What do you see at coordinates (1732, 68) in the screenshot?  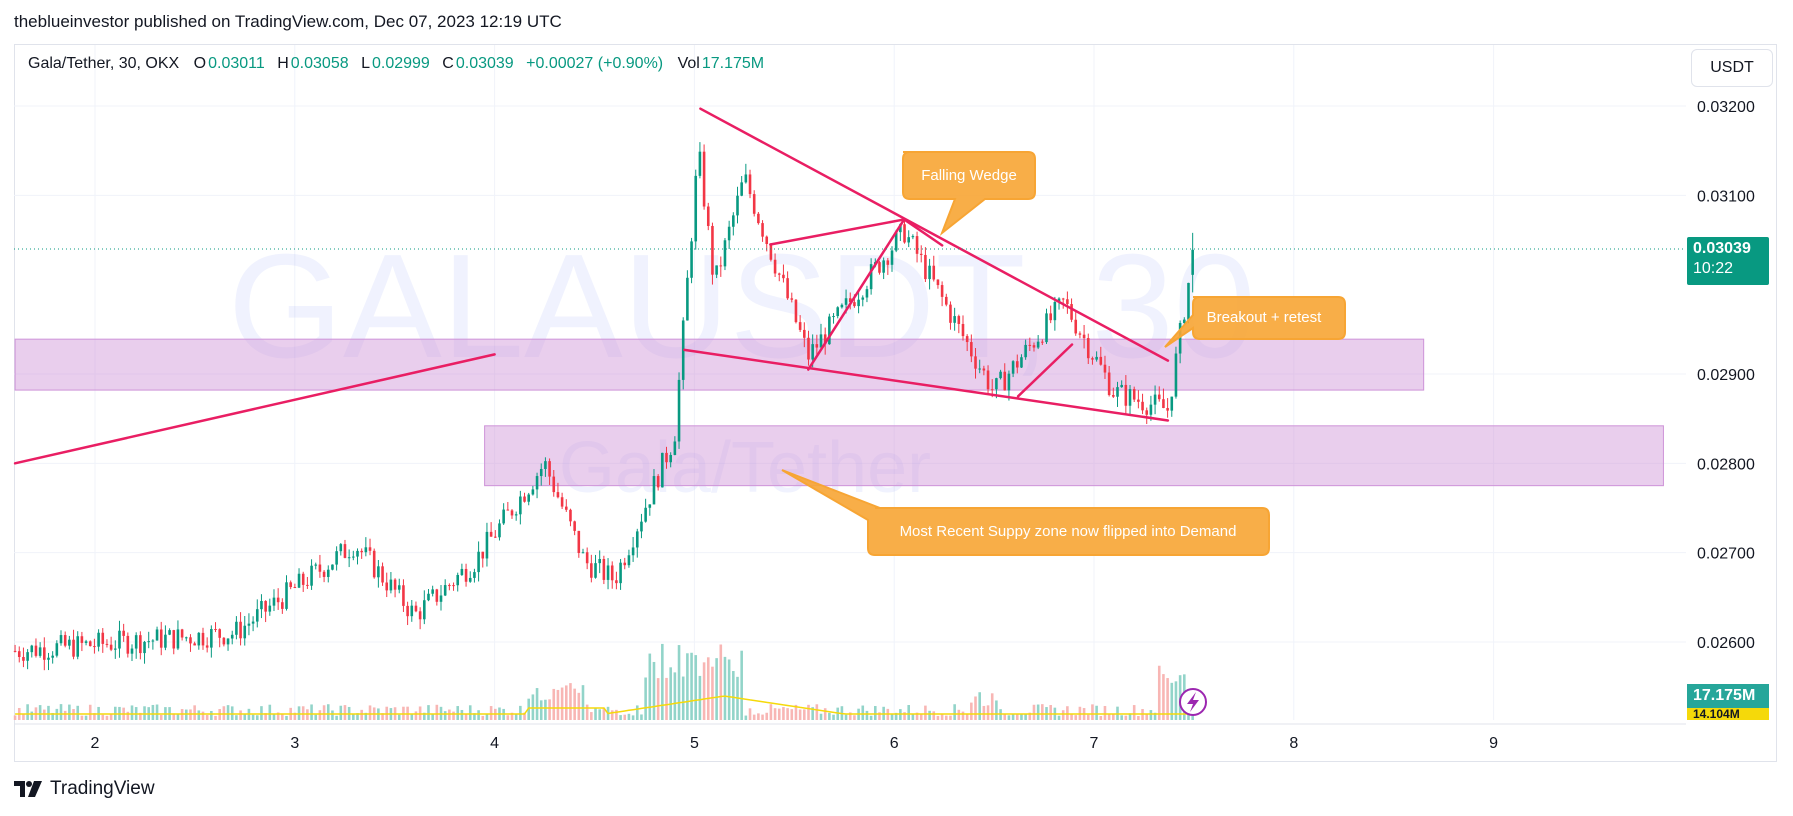 I see `currency-button: USDT` at bounding box center [1732, 68].